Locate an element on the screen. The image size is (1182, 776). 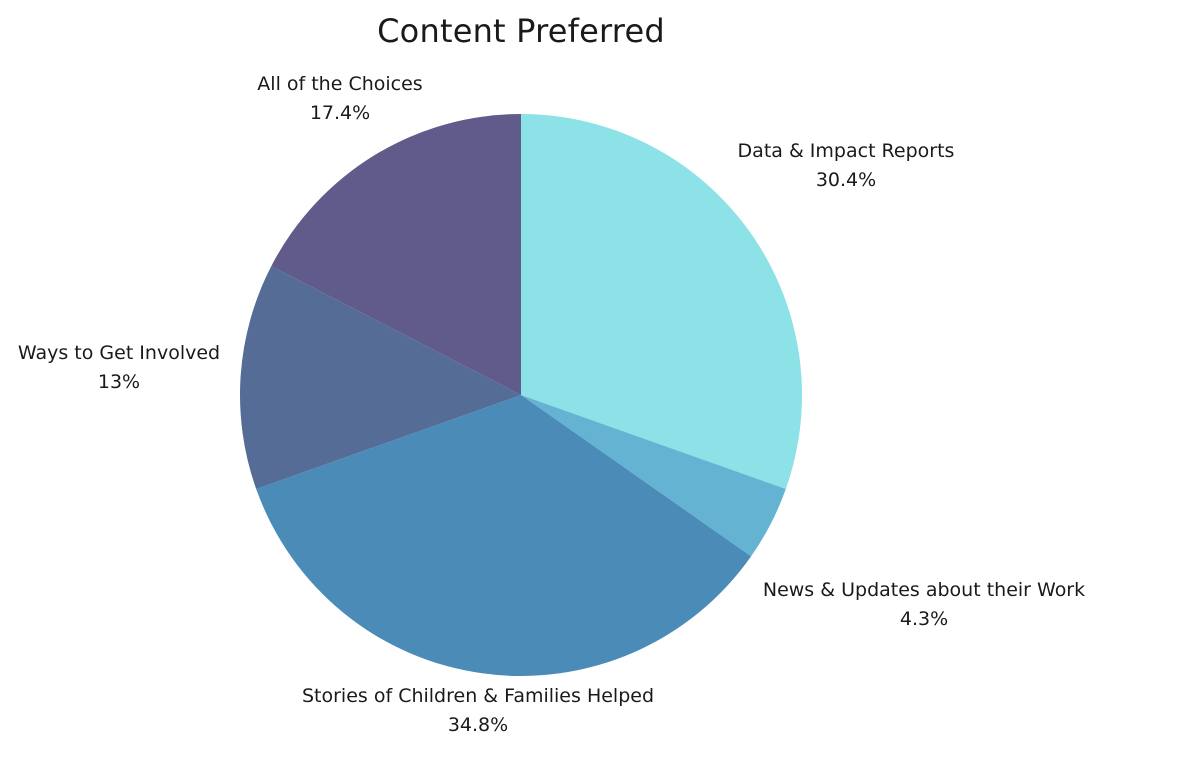
label-ways-to-get-involved: Ways to Get Involved 13% is located at coordinates (119, 368).